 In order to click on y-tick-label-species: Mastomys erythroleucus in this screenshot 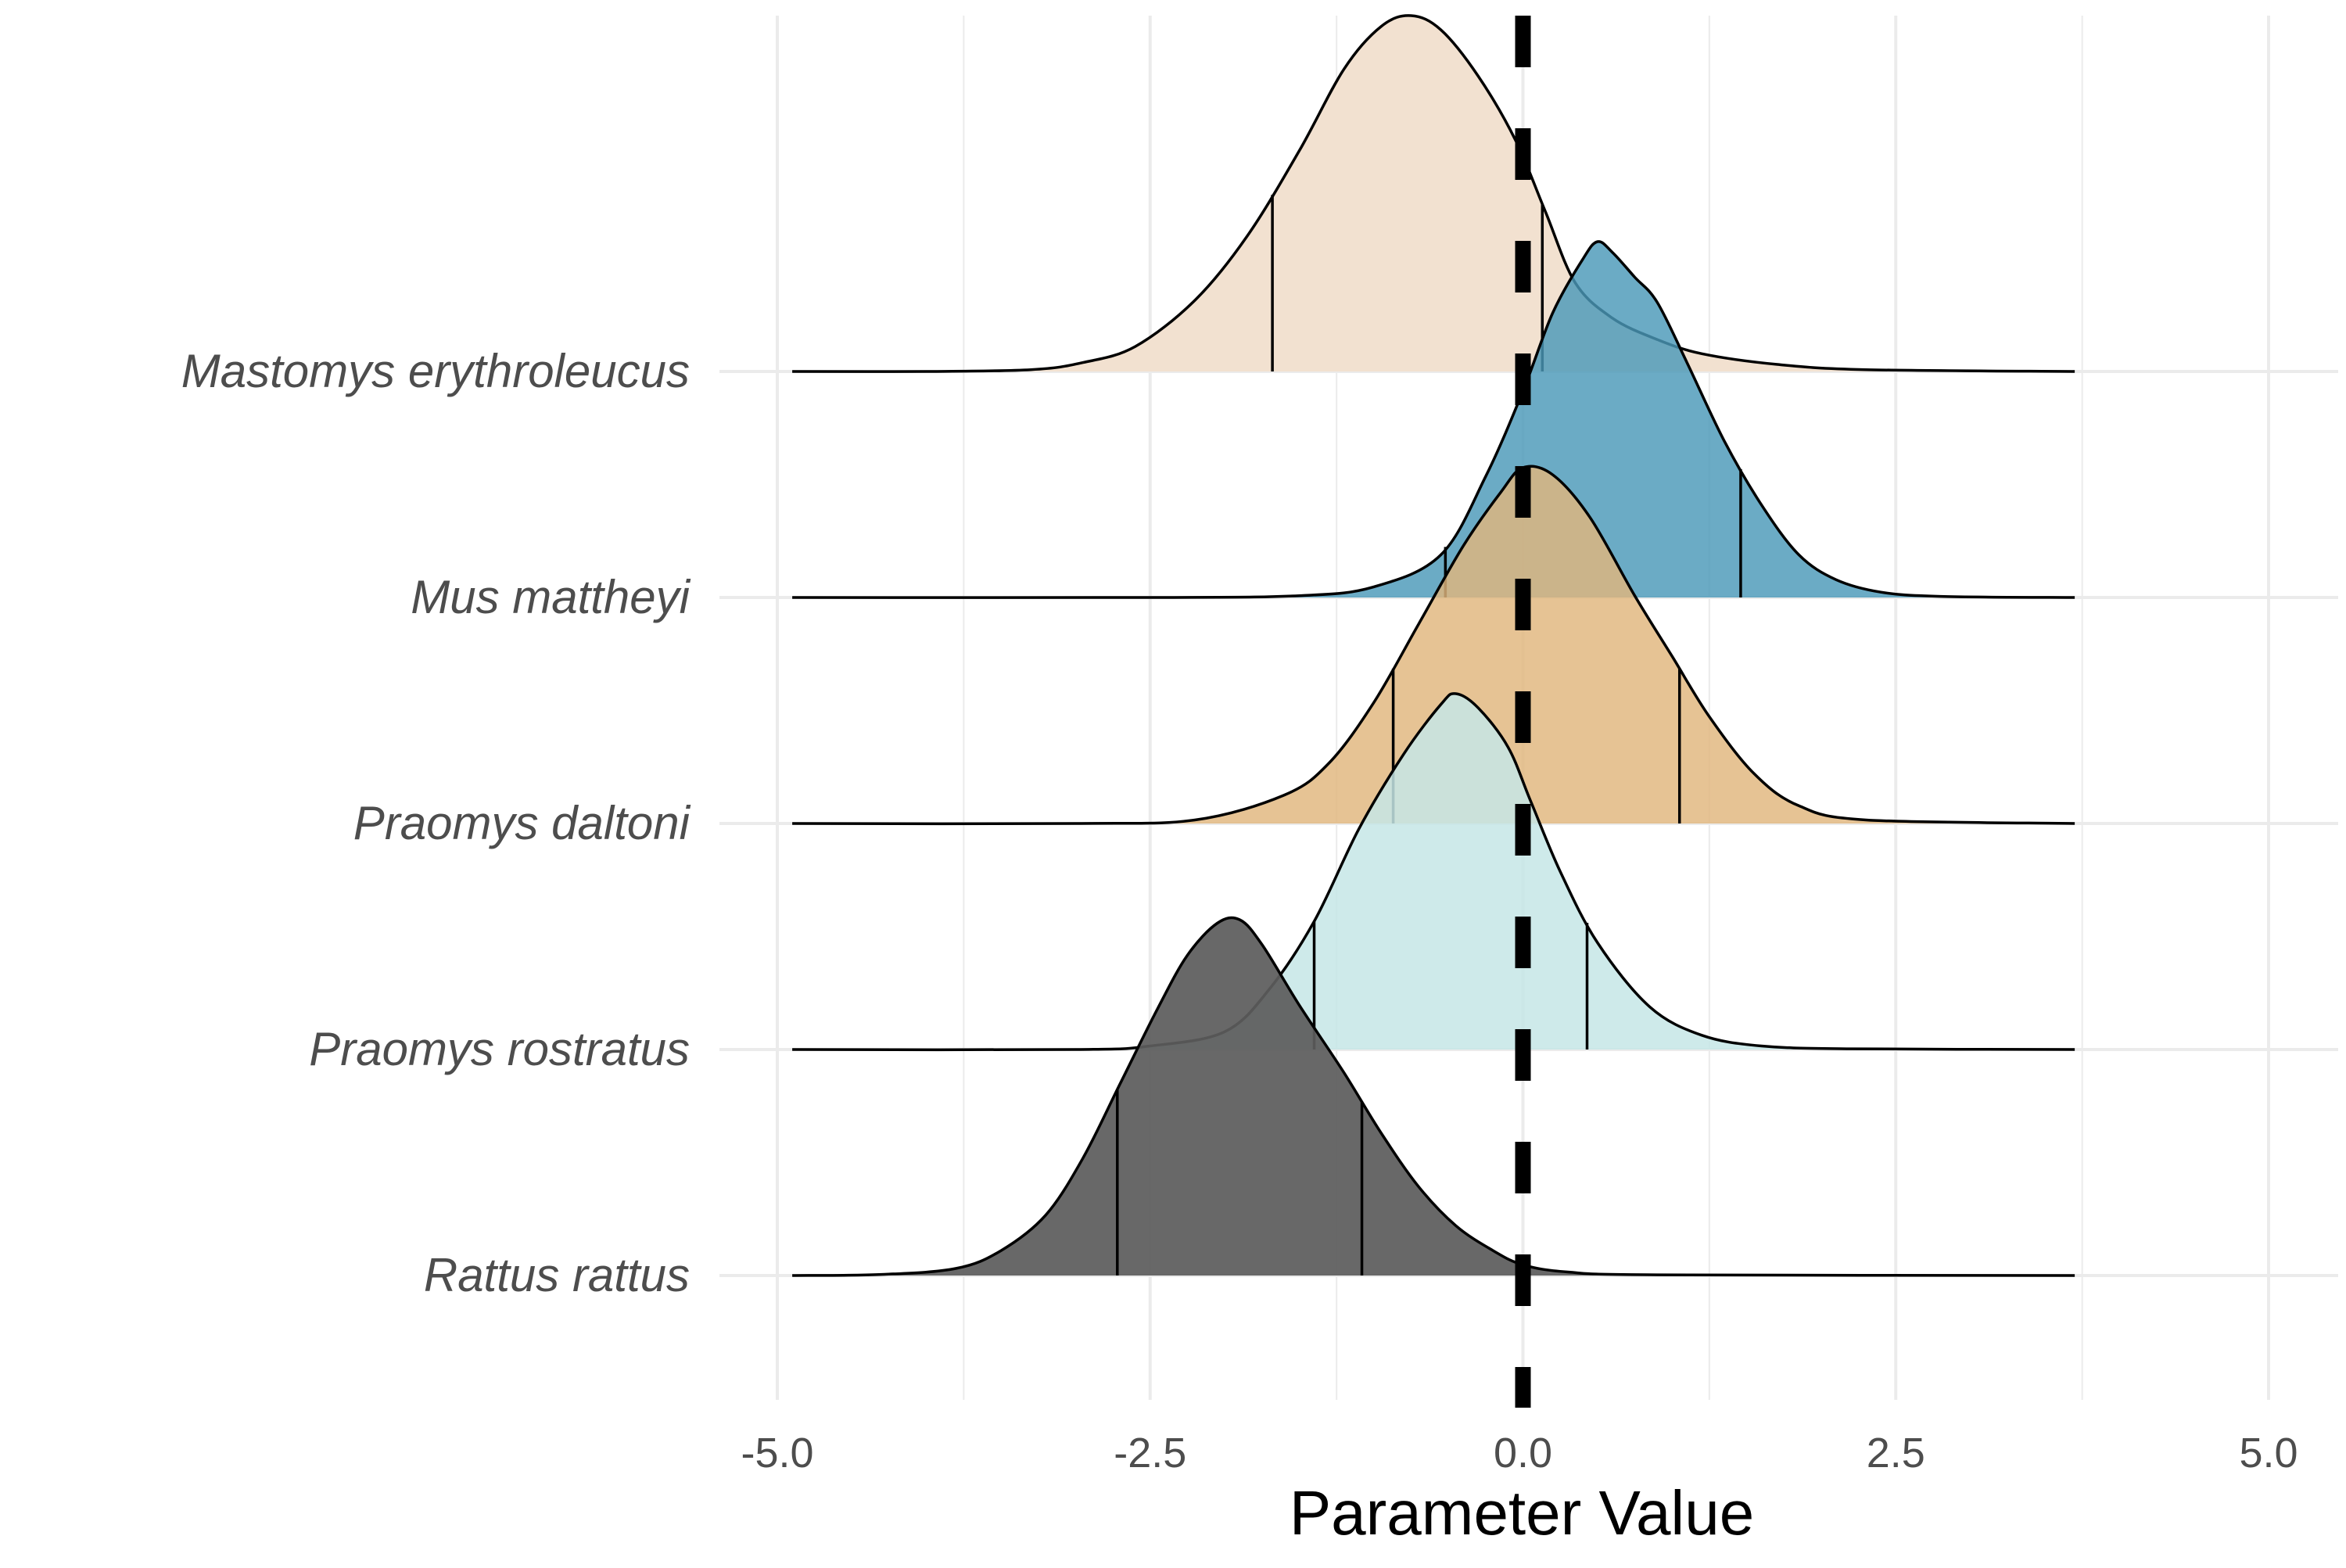, I will do `click(435, 371)`.